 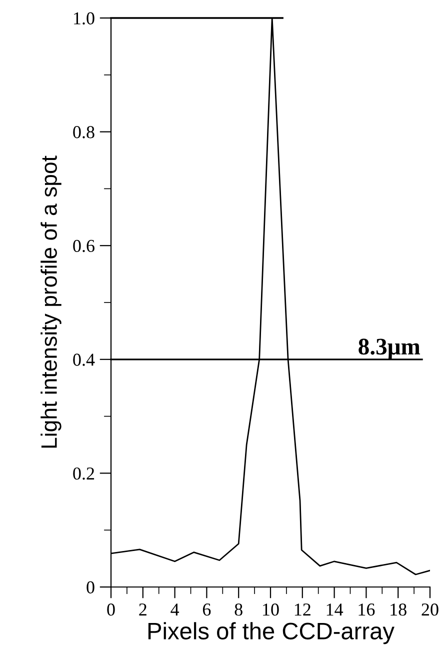 What do you see at coordinates (142, 610) in the screenshot?
I see `x-tick-label: 2` at bounding box center [142, 610].